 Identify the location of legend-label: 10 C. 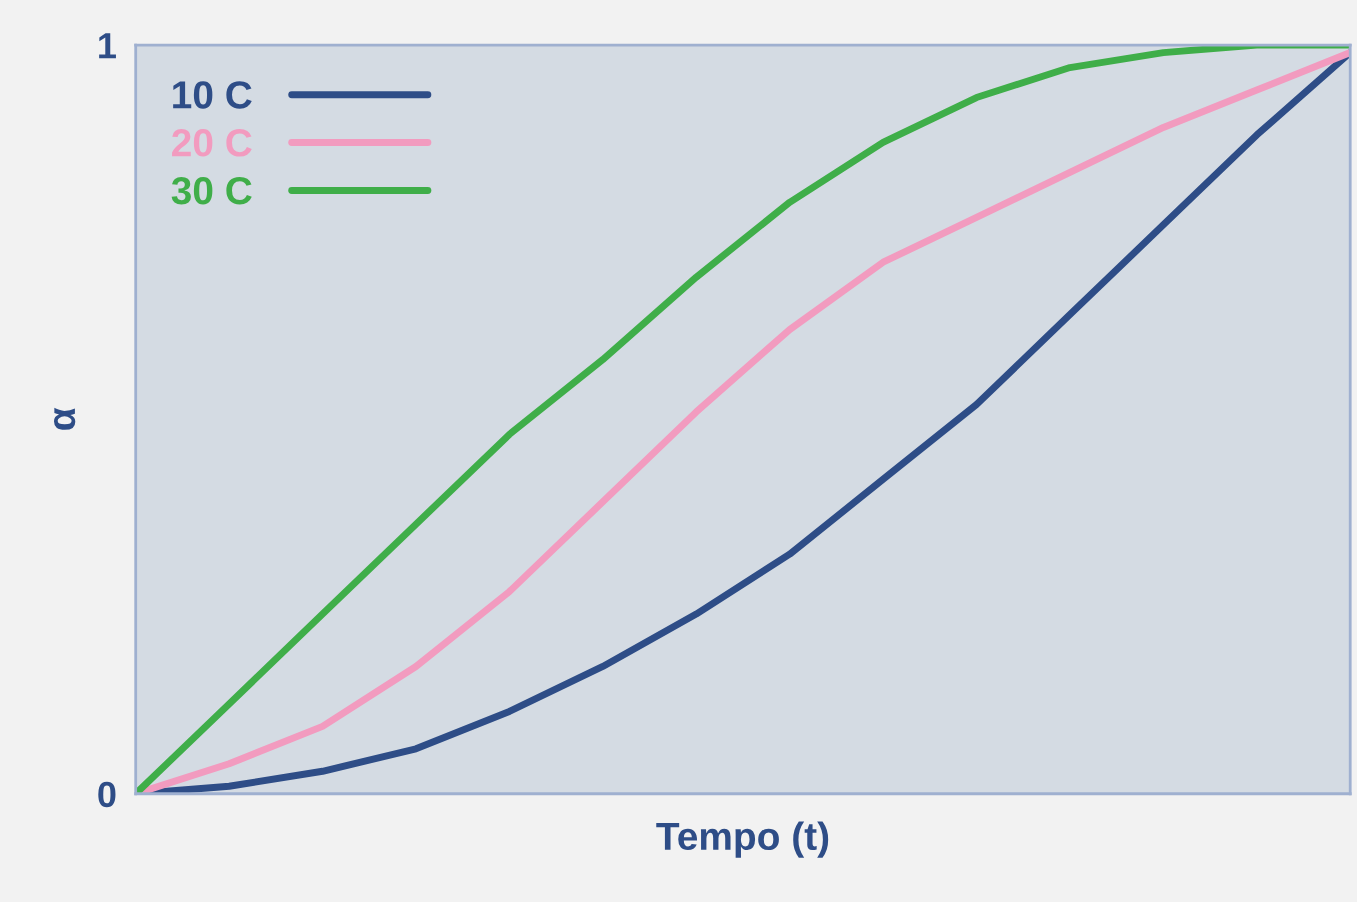
(212, 95).